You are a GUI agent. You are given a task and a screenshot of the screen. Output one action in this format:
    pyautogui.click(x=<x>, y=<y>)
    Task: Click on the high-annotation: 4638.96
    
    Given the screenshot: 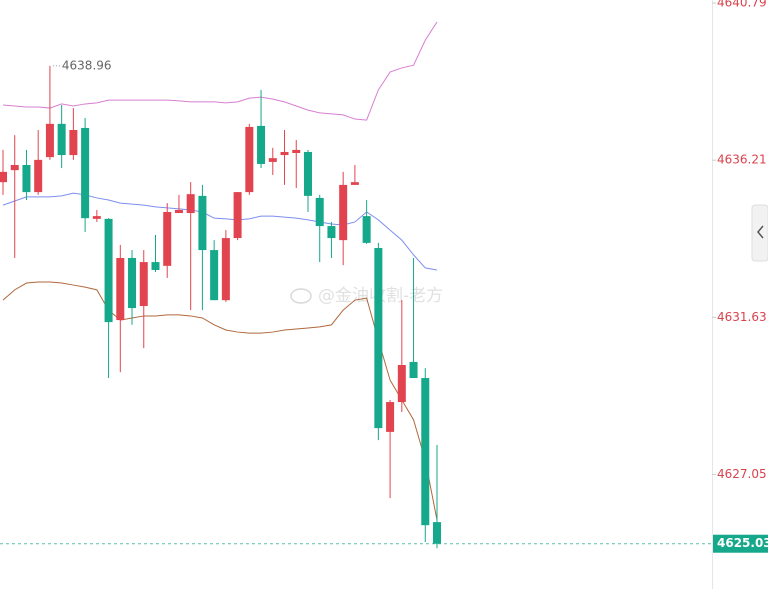 What is the action you would take?
    pyautogui.click(x=87, y=65)
    